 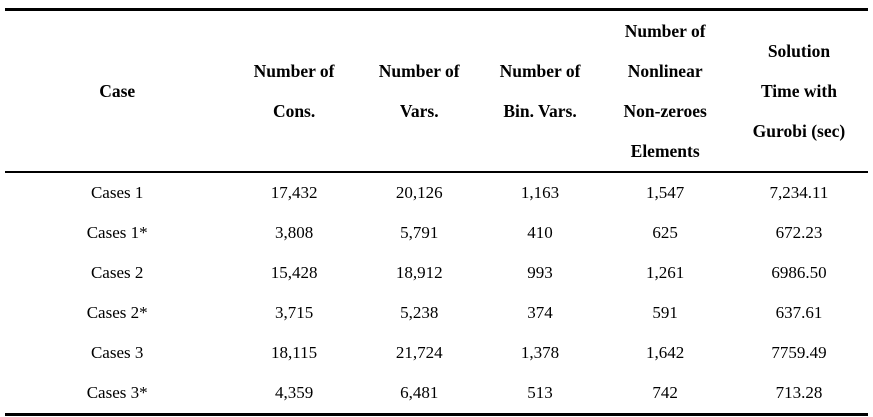 I want to click on nonlinear-cell: 591, so click(x=665, y=312).